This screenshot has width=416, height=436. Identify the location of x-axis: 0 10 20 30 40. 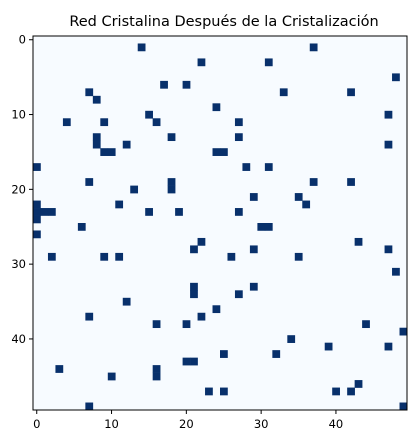
(188, 420).